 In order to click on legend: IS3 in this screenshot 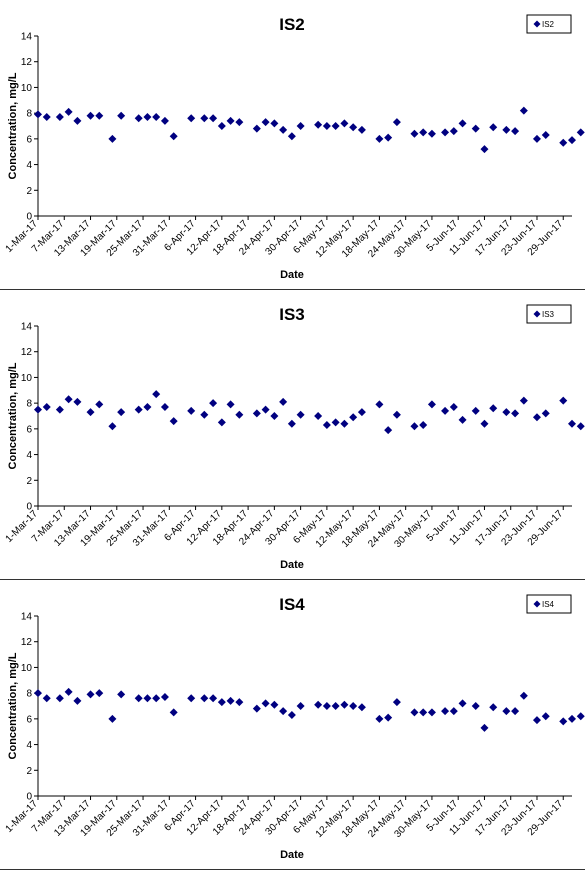, I will do `click(549, 314)`.